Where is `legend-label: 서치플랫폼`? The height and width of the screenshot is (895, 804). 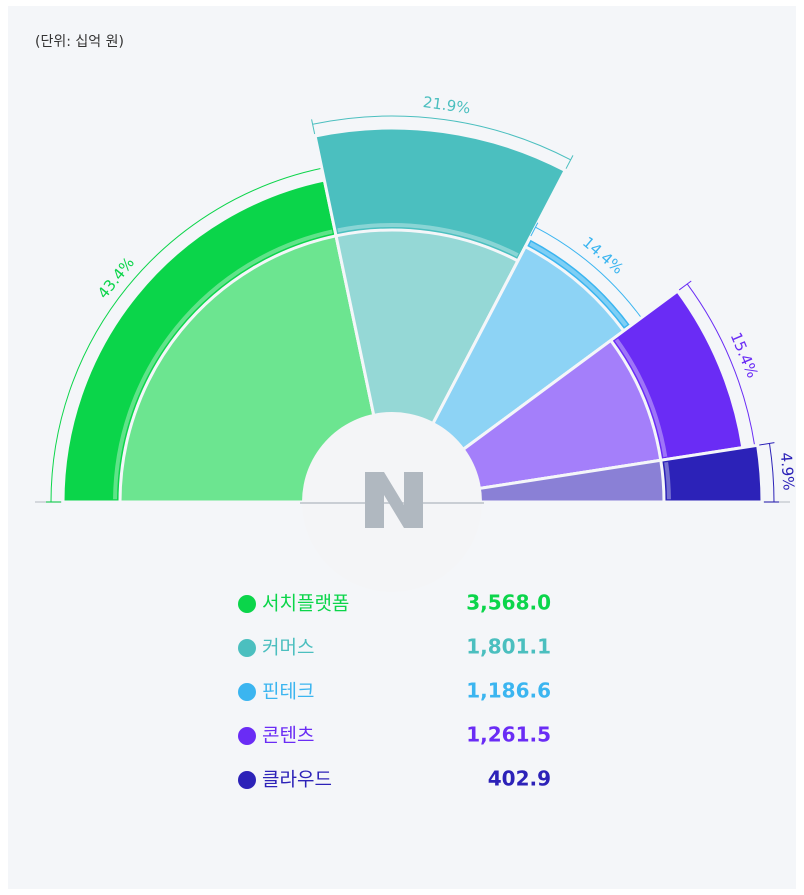 legend-label: 서치플랫폼 is located at coordinates (305, 604).